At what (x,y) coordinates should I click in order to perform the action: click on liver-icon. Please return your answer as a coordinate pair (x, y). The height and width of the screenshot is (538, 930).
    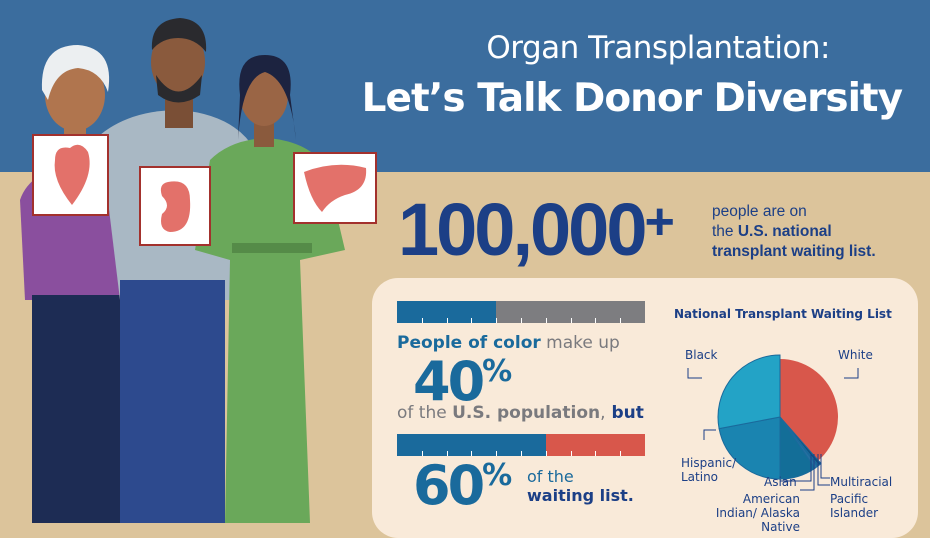
    Looking at the image, I should click on (335, 188).